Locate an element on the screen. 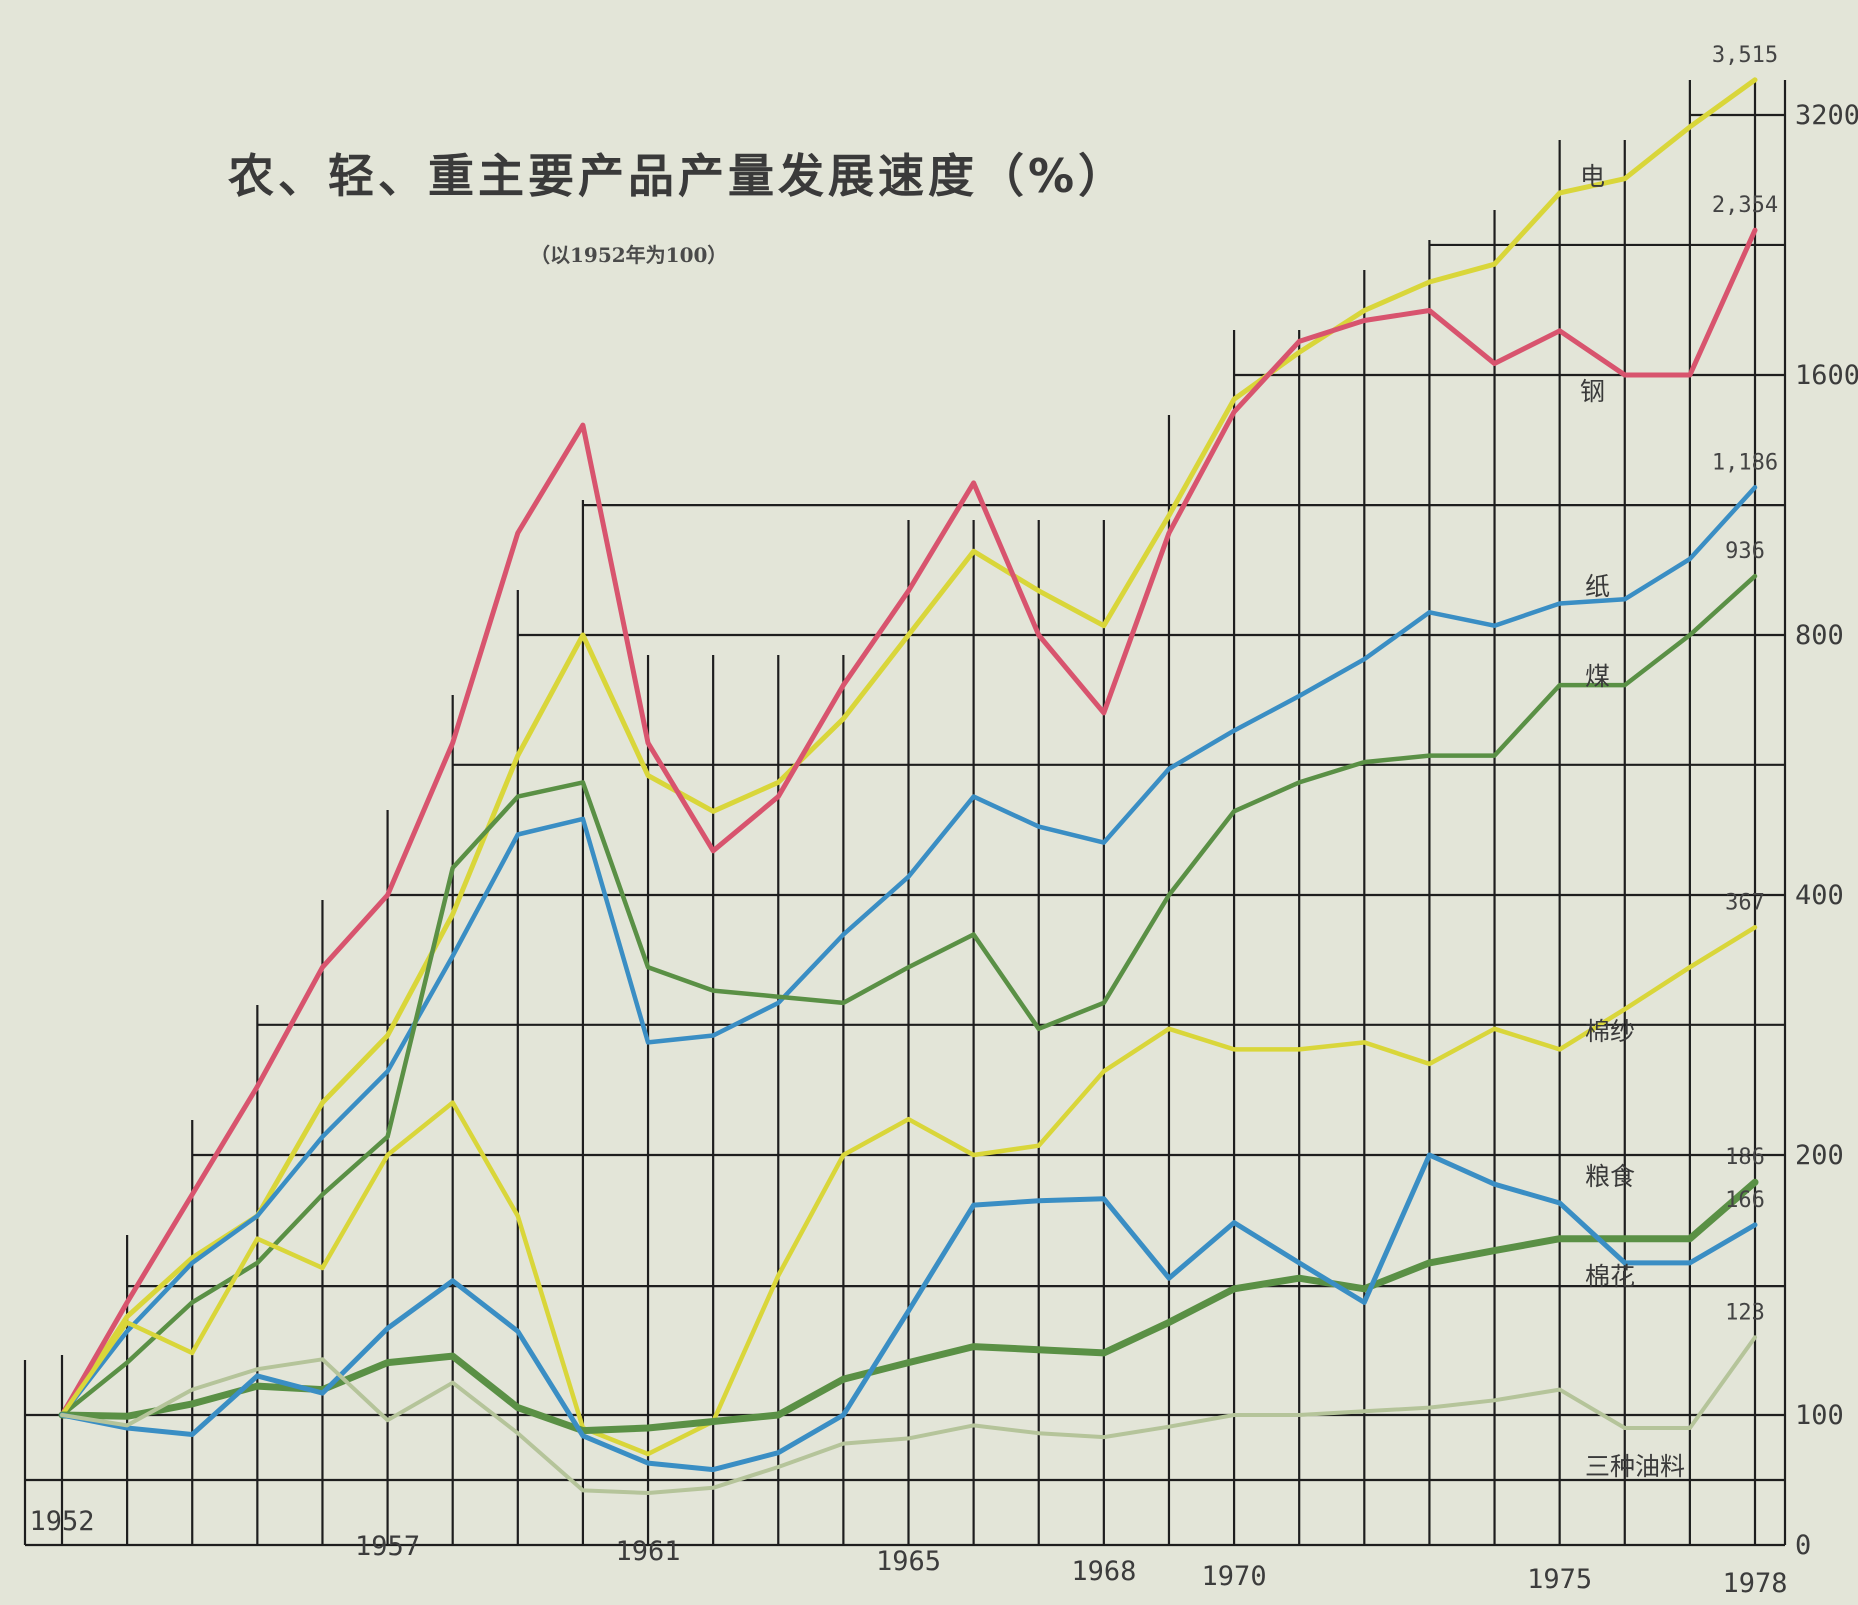 This screenshot has width=1858, height=1605. y-tick-label: 800 is located at coordinates (1819, 635).